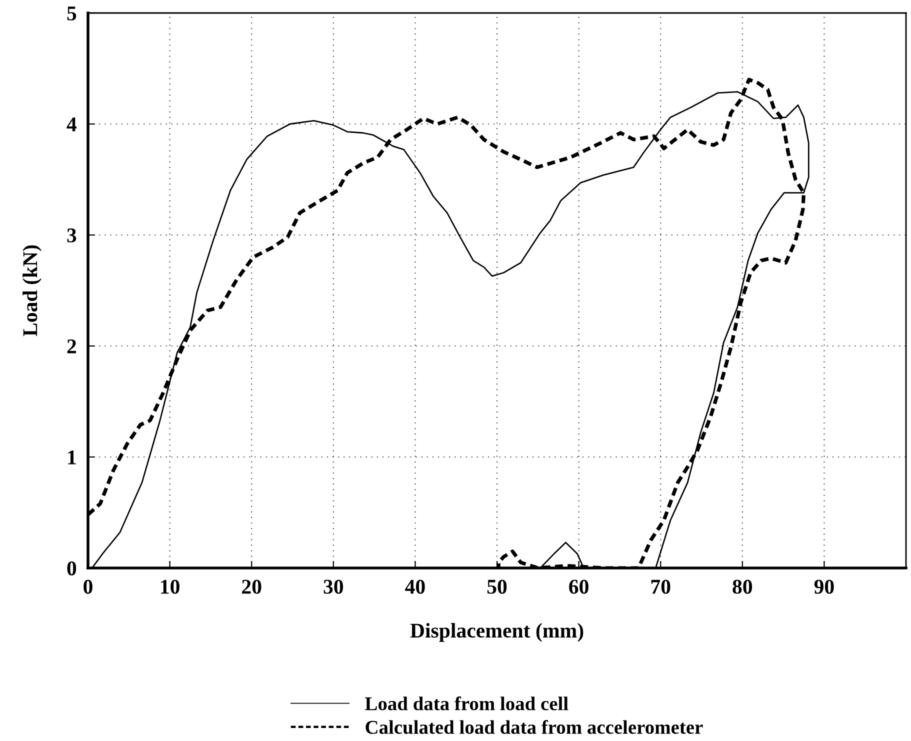  Describe the element at coordinates (252, 587) in the screenshot. I see `x-tick-label: 20` at that location.